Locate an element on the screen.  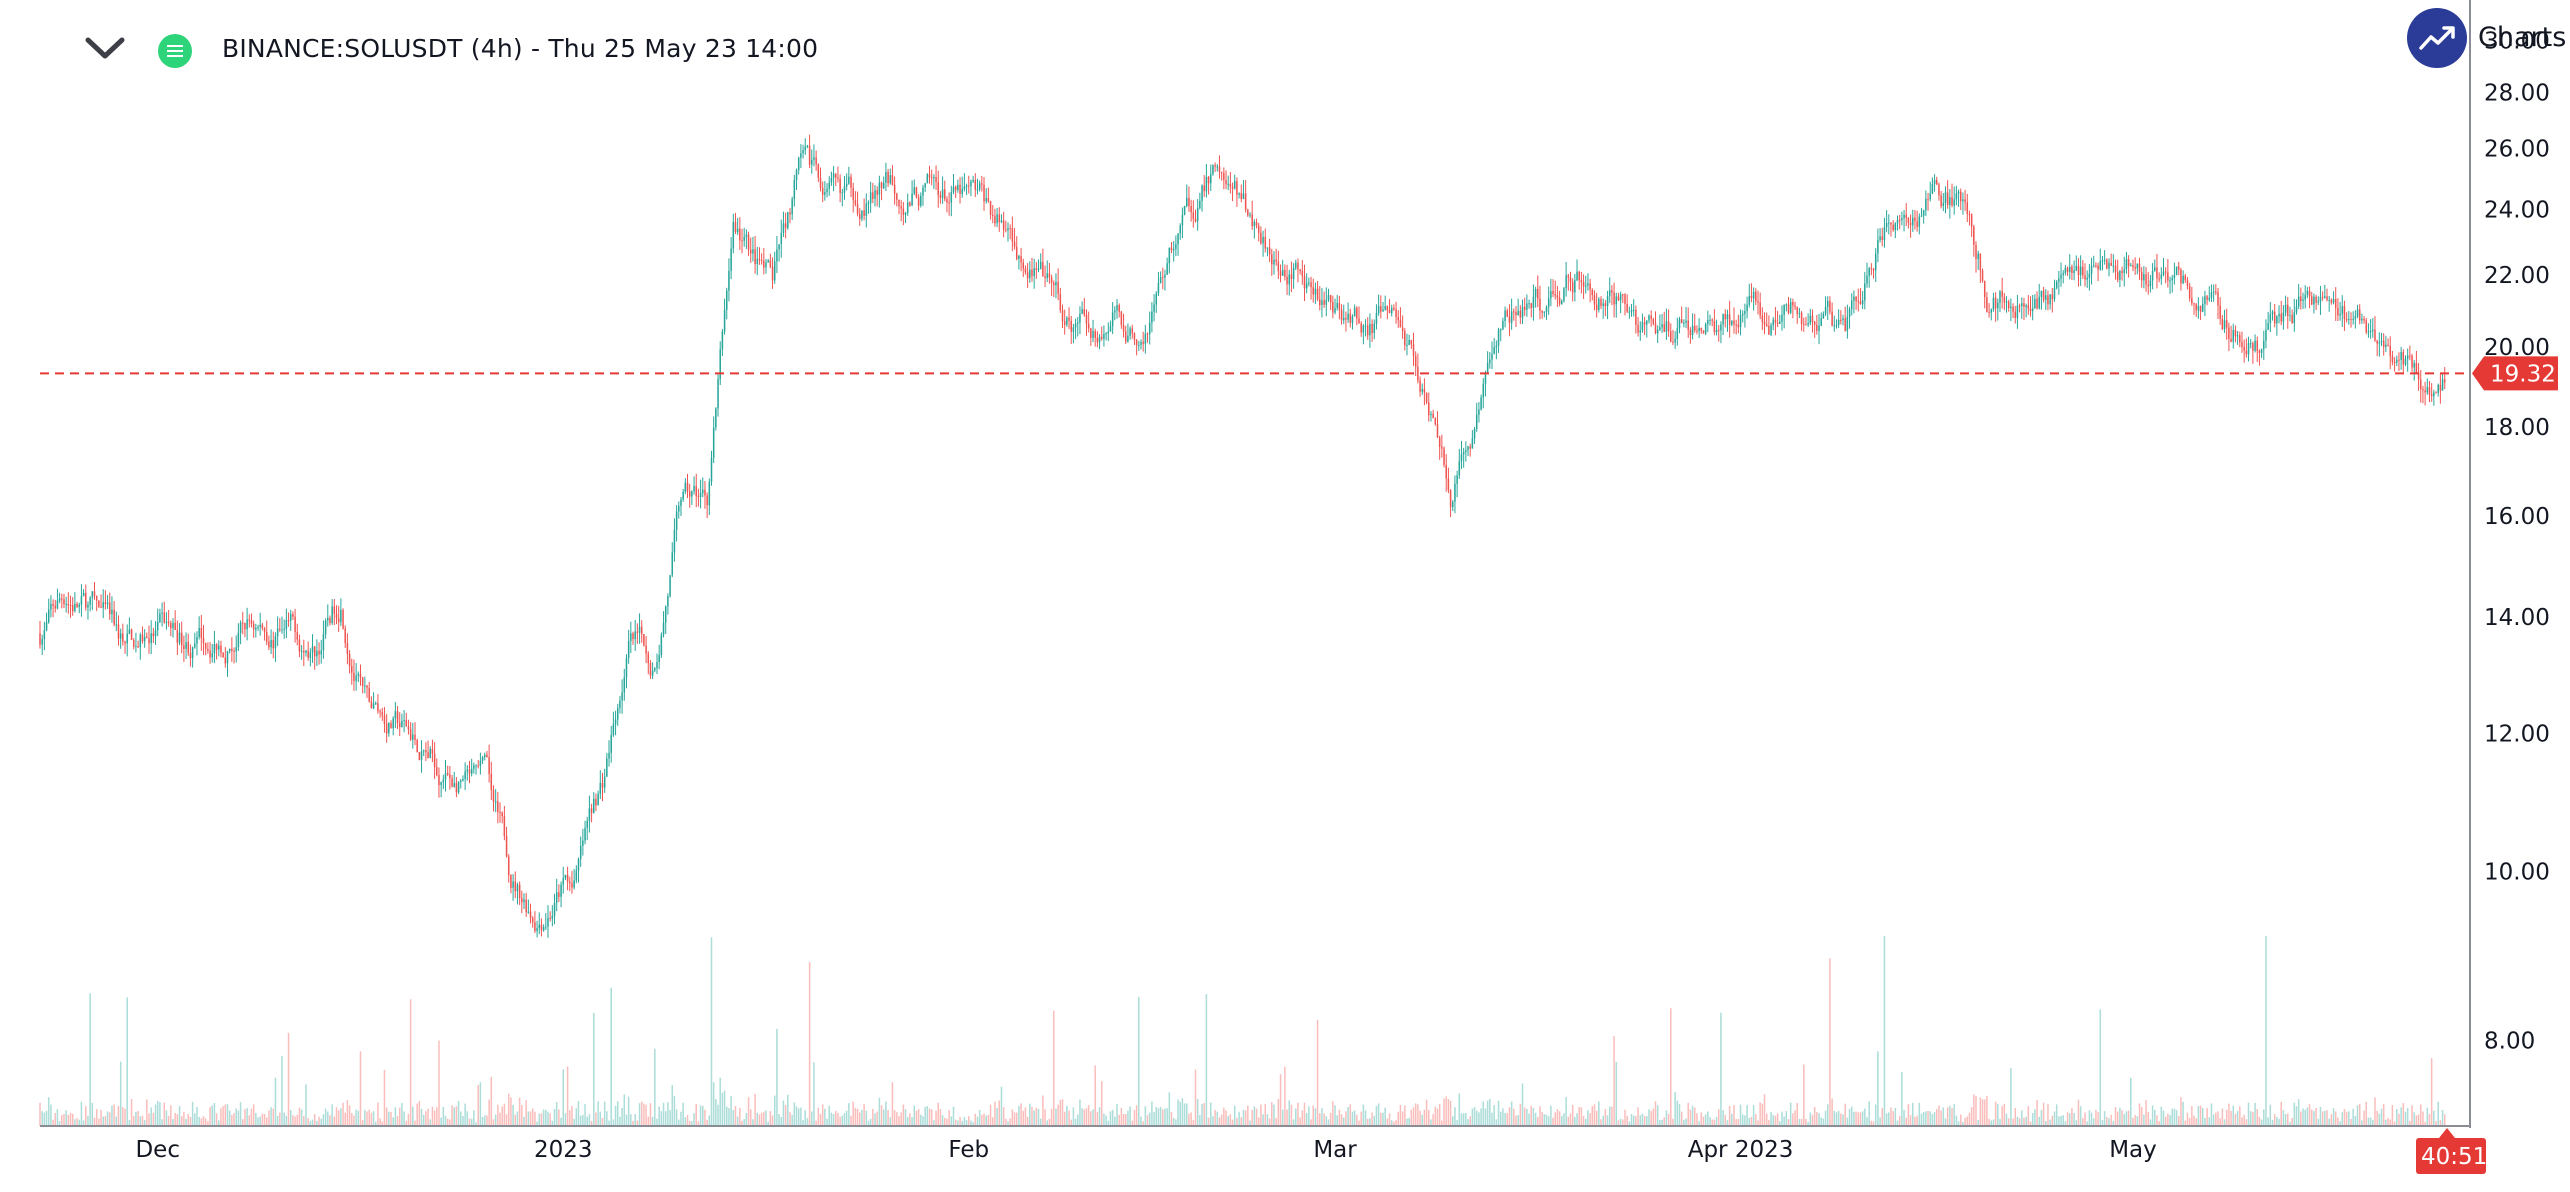
charts-badge-button is located at coordinates (2437, 38).